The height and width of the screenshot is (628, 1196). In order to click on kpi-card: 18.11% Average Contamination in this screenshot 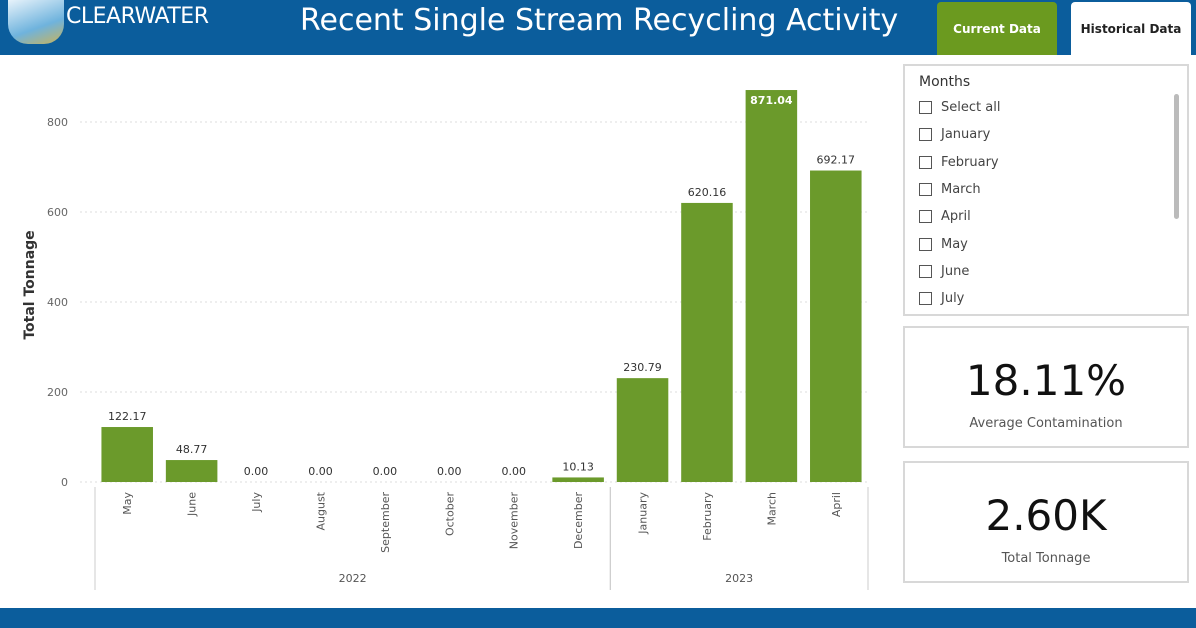, I will do `click(1046, 387)`.